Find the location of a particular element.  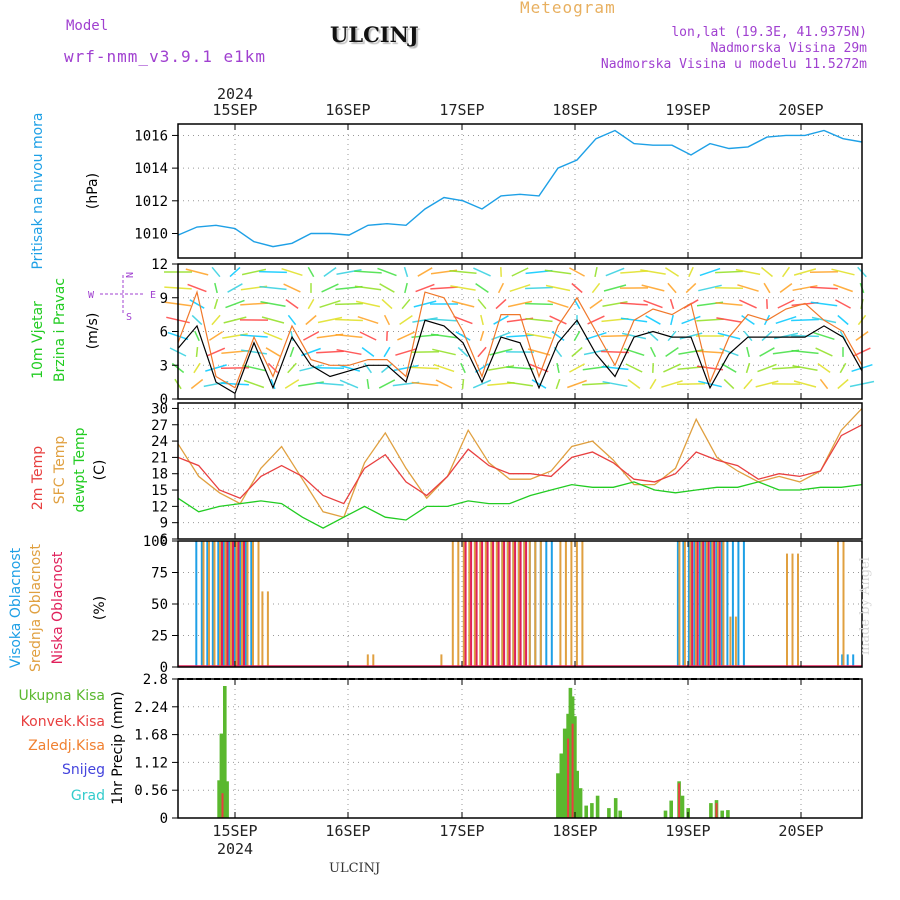

precip-unit: 1hr Precip (mm) is located at coordinates (118, 747).